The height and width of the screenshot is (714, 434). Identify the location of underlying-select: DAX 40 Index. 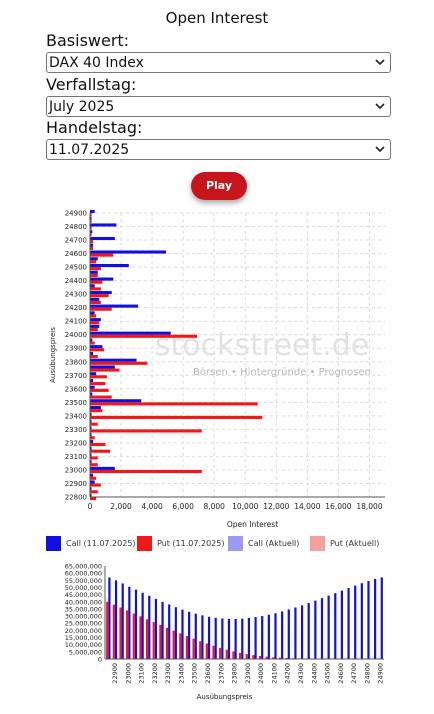
(218, 62).